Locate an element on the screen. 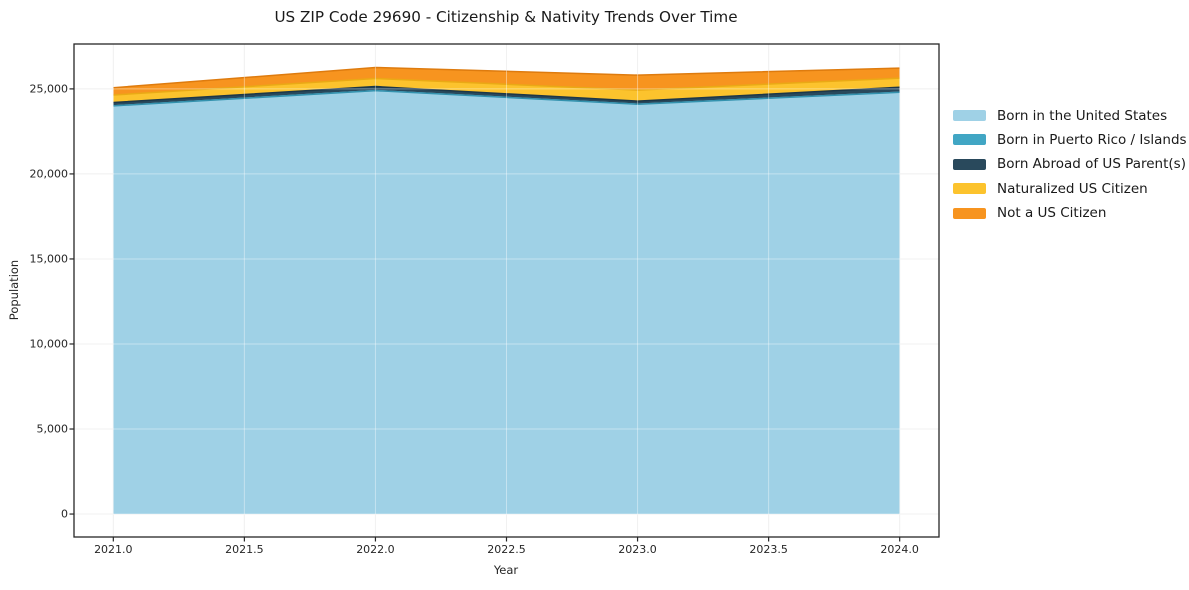 The width and height of the screenshot is (1189, 590). x-tick-label: 2021.0 is located at coordinates (113, 549).